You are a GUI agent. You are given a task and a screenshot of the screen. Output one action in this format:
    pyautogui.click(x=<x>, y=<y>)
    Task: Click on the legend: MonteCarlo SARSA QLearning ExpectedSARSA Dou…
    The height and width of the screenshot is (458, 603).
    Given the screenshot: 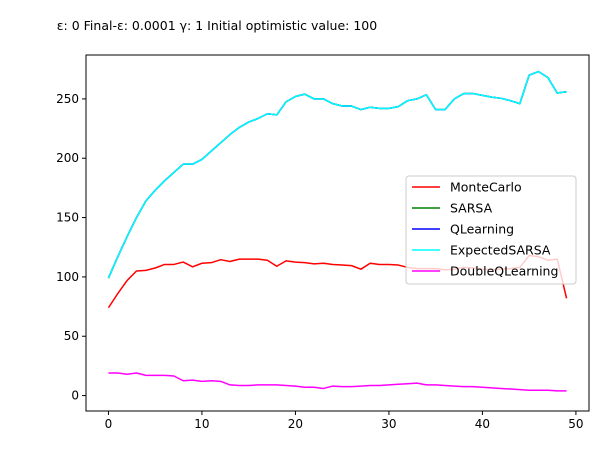 What is the action you would take?
    pyautogui.click(x=491, y=230)
    